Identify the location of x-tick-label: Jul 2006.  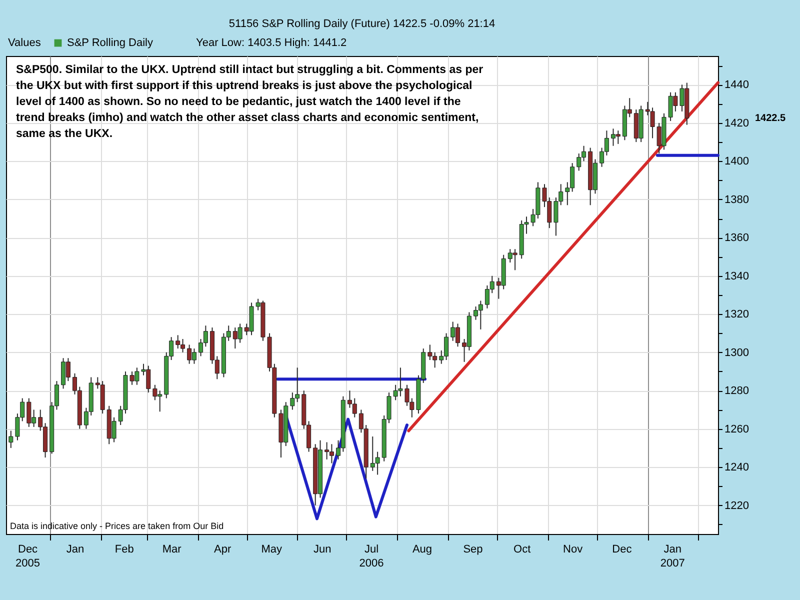
(371, 557).